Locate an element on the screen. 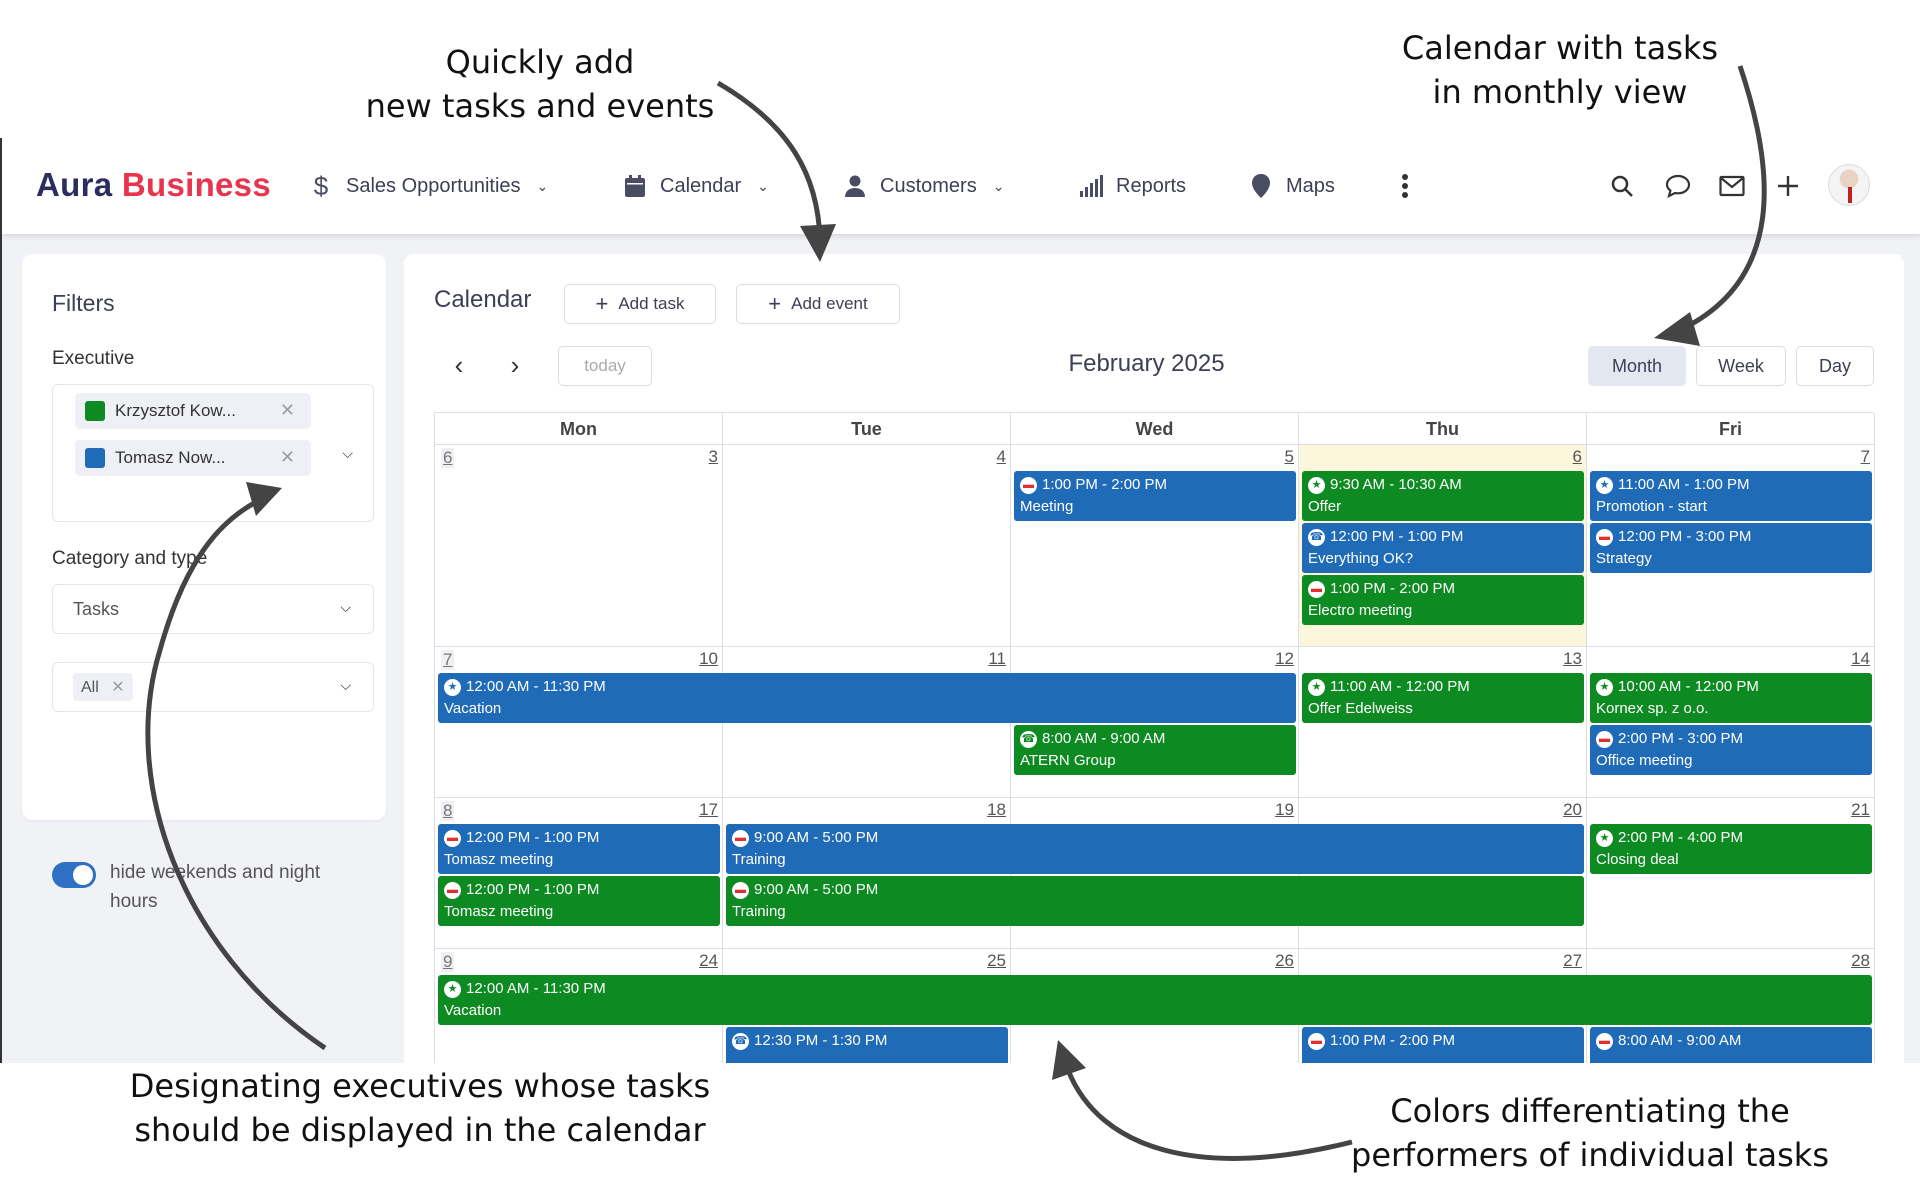 Image resolution: width=1920 pixels, height=1200 pixels. map-pin-icon is located at coordinates (1261, 186).